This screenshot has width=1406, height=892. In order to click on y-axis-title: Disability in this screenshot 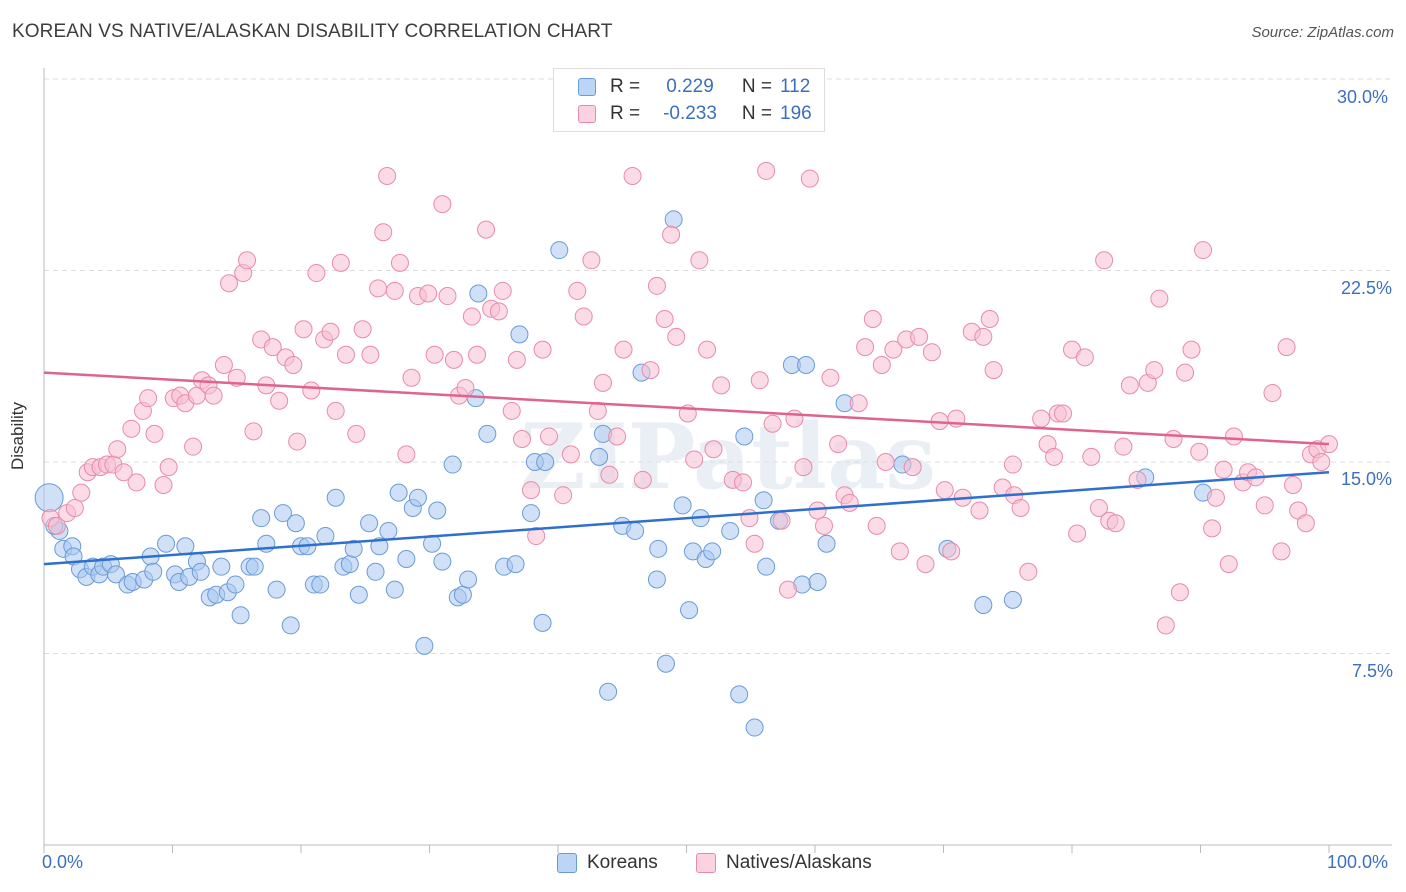, I will do `click(17, 435)`.